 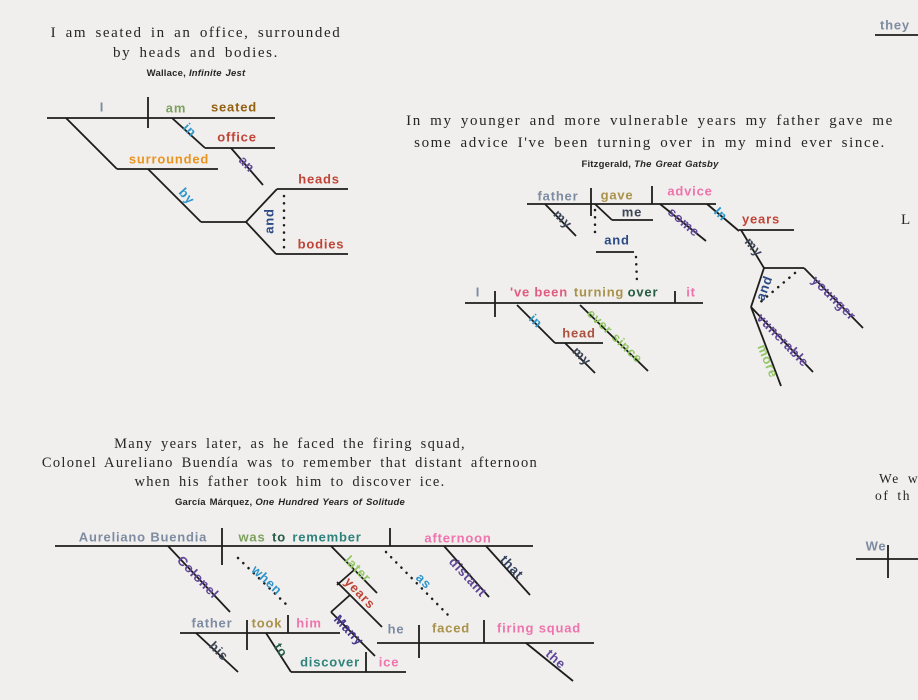 I want to click on diagram-word: 've been, so click(x=539, y=292).